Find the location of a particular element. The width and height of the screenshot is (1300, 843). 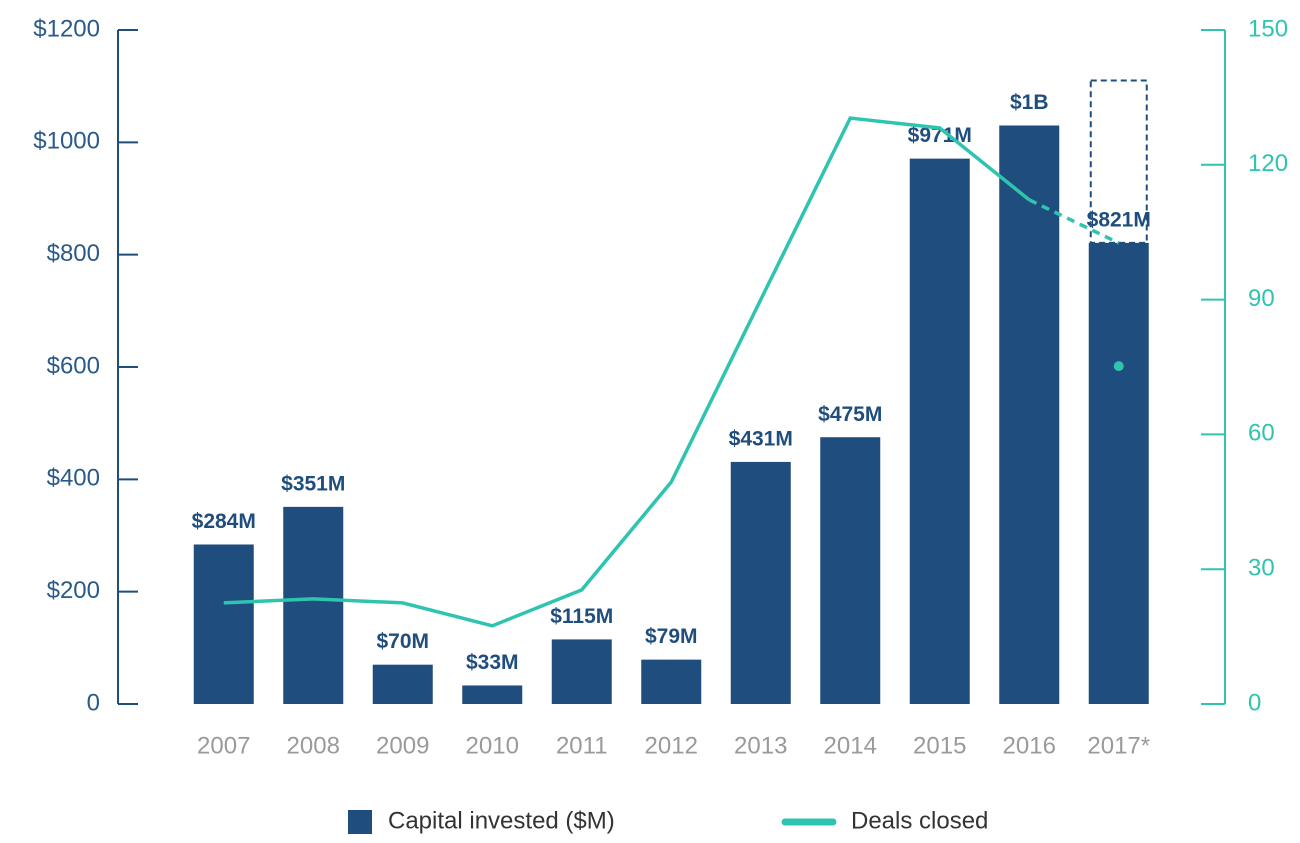

data-label: $475M is located at coordinates (850, 414).